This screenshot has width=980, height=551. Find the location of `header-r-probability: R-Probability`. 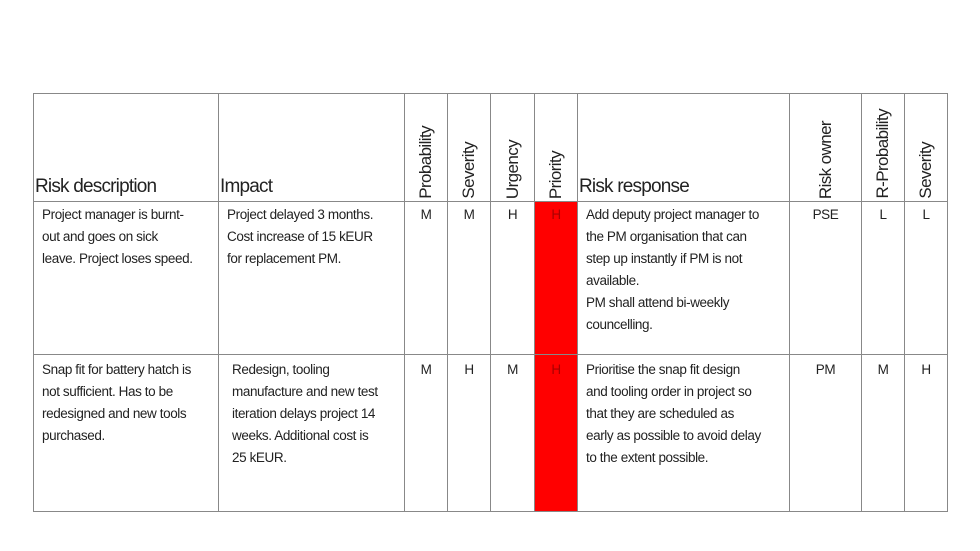

header-r-probability: R-Probability is located at coordinates (883, 147).